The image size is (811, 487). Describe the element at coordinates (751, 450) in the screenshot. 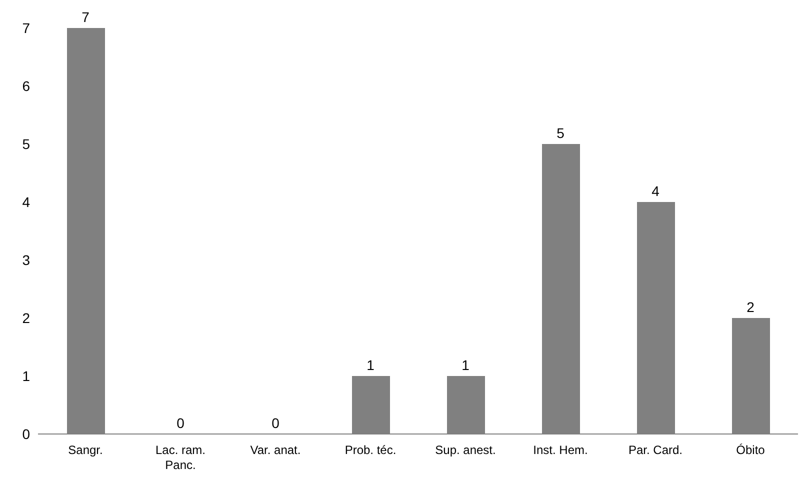

I see `x-tick-label: Óbito` at that location.